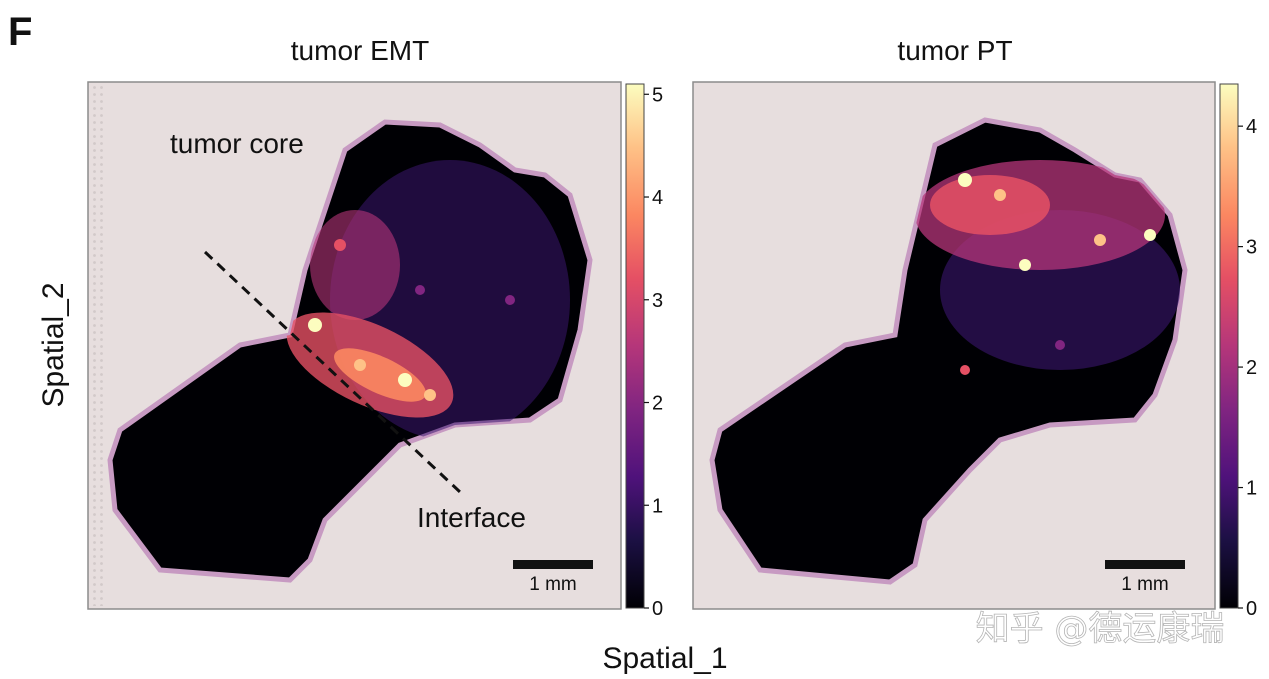 The width and height of the screenshot is (1269, 679). I want to click on panel-title: tumor PT, so click(954, 50).